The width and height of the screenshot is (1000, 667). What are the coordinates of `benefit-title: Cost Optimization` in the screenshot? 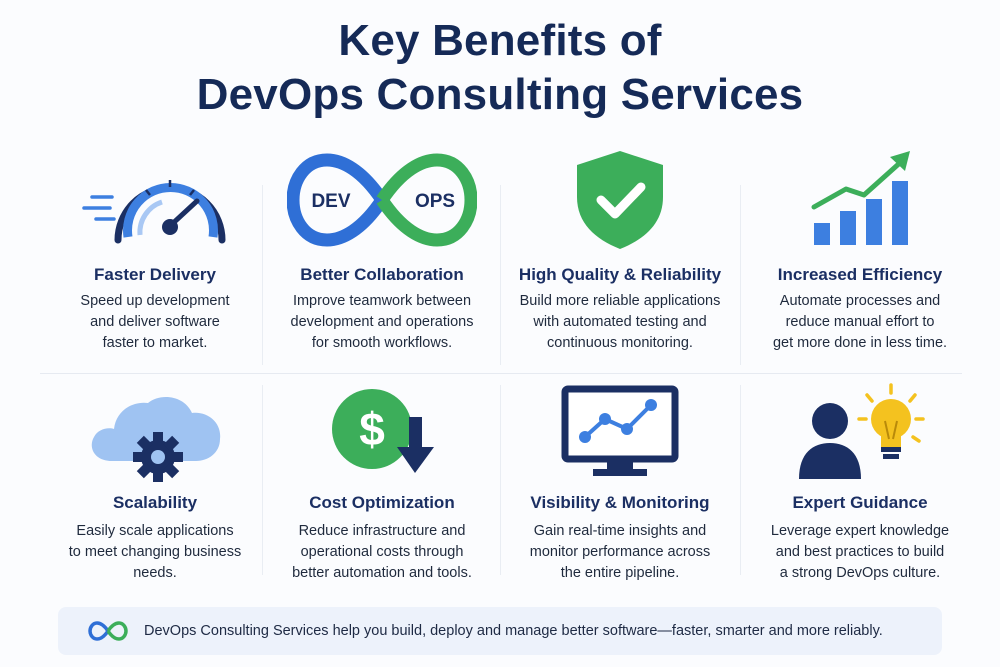 It's located at (382, 502).